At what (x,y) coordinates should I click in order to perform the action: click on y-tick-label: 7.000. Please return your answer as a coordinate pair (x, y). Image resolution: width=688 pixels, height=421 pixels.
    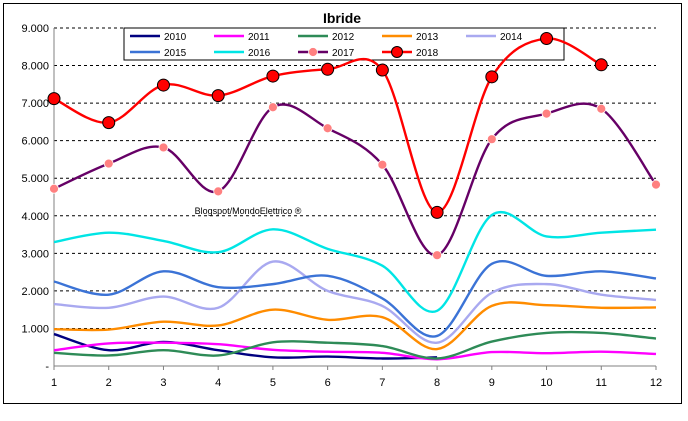
    Looking at the image, I should click on (35, 104).